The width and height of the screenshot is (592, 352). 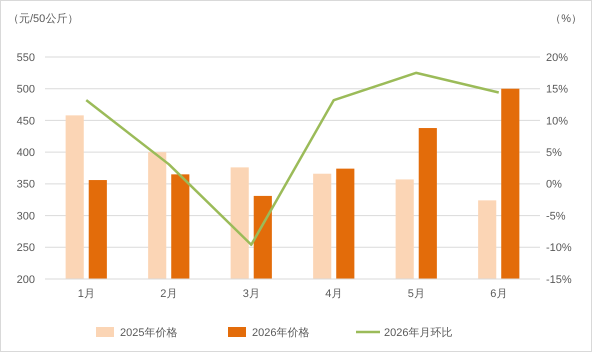 What do you see at coordinates (554, 184) in the screenshot?
I see `y2-tick-label: 0%` at bounding box center [554, 184].